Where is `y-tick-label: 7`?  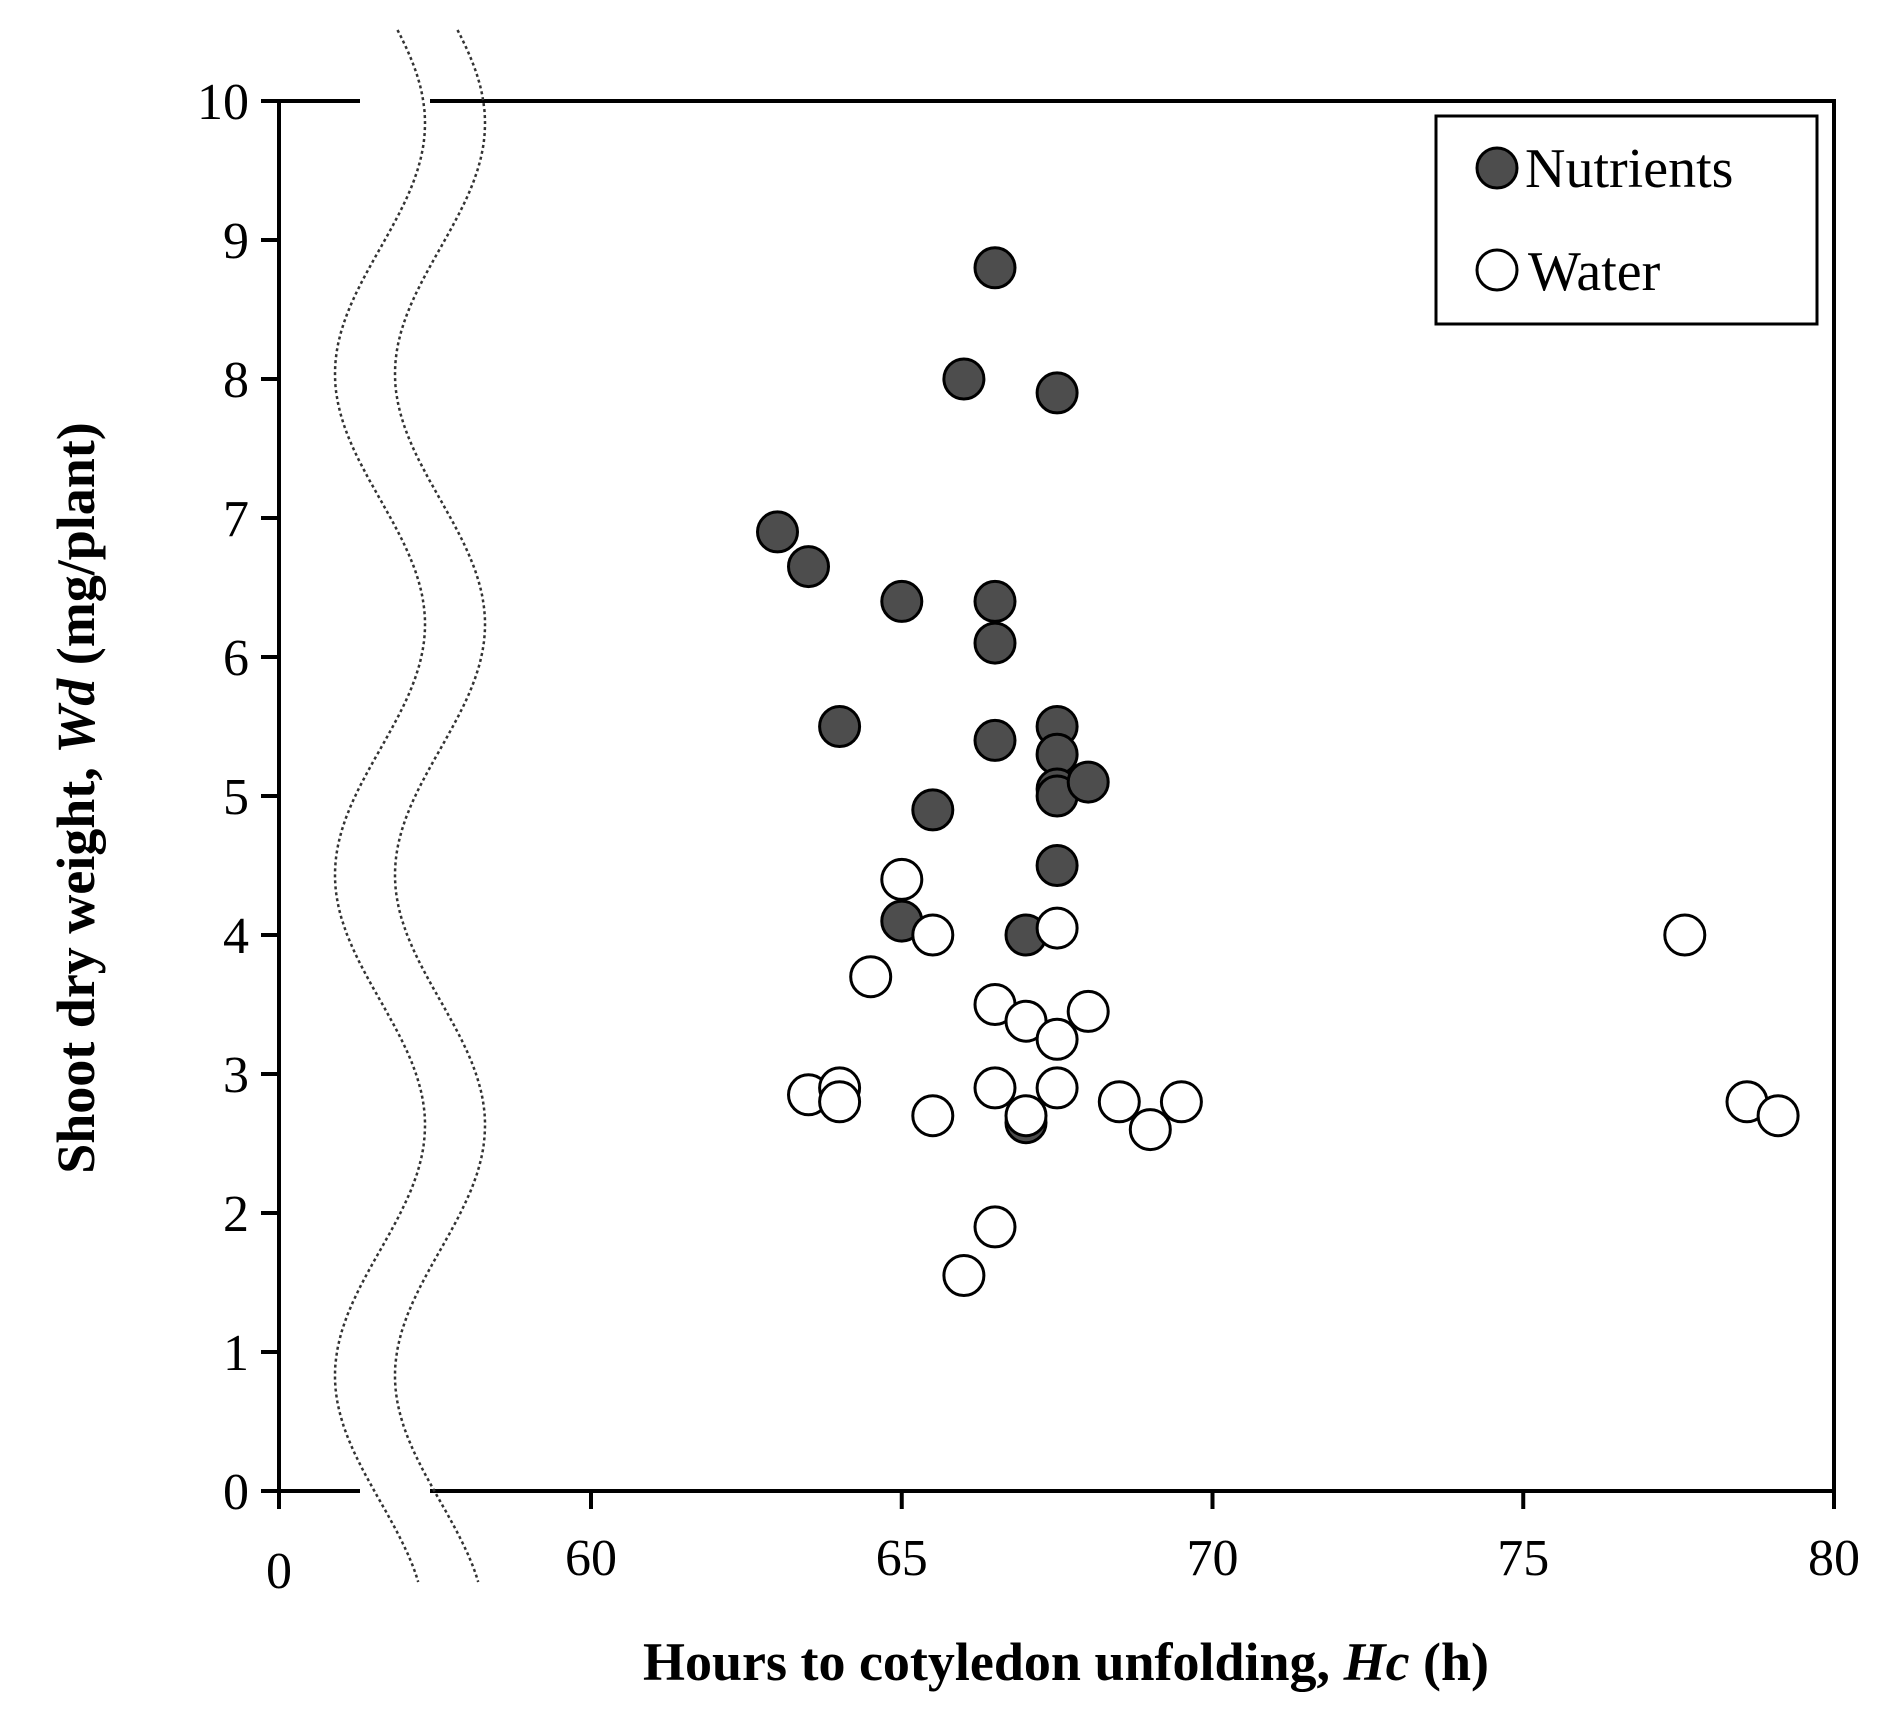 y-tick-label: 7 is located at coordinates (236, 519).